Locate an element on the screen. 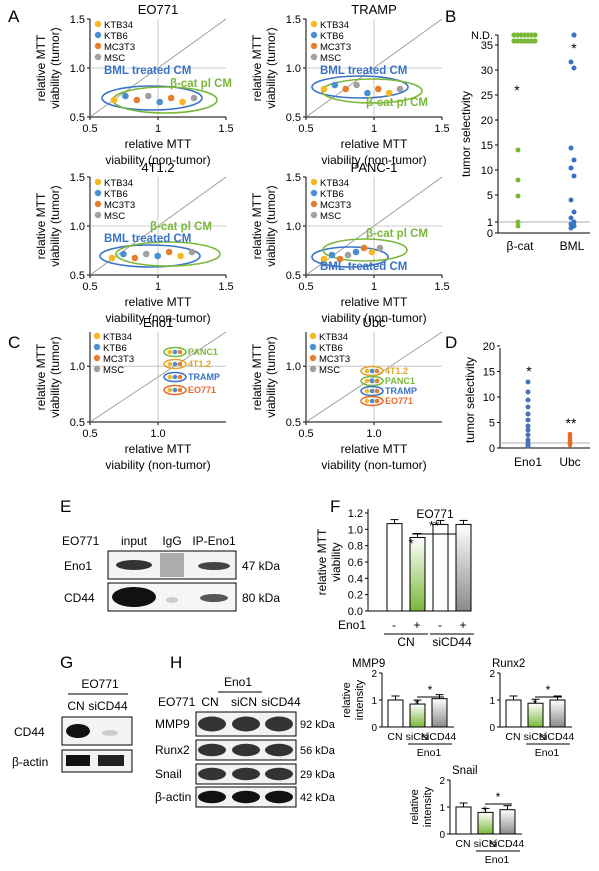  legend-label: KTB6 is located at coordinates (332, 194).